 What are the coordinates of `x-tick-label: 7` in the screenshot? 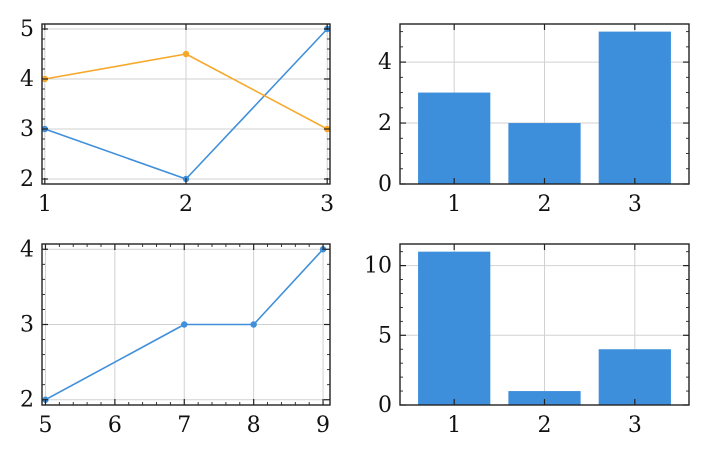 It's located at (184, 425).